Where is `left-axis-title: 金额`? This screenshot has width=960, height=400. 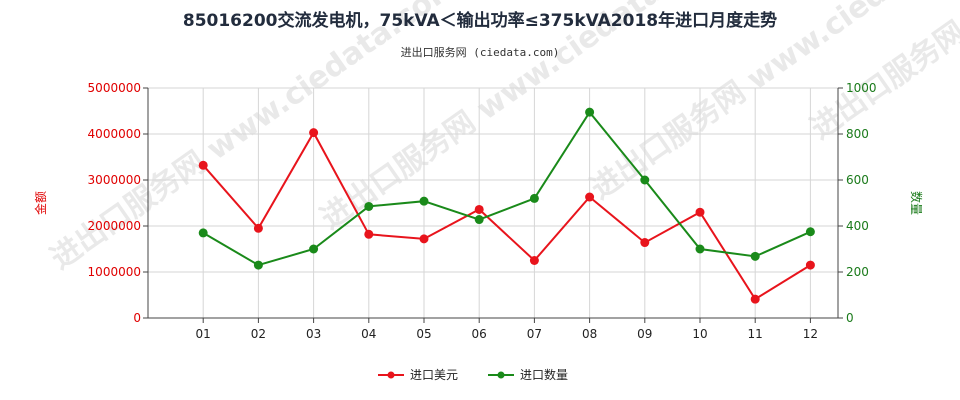 left-axis-title: 金额 is located at coordinates (40, 203).